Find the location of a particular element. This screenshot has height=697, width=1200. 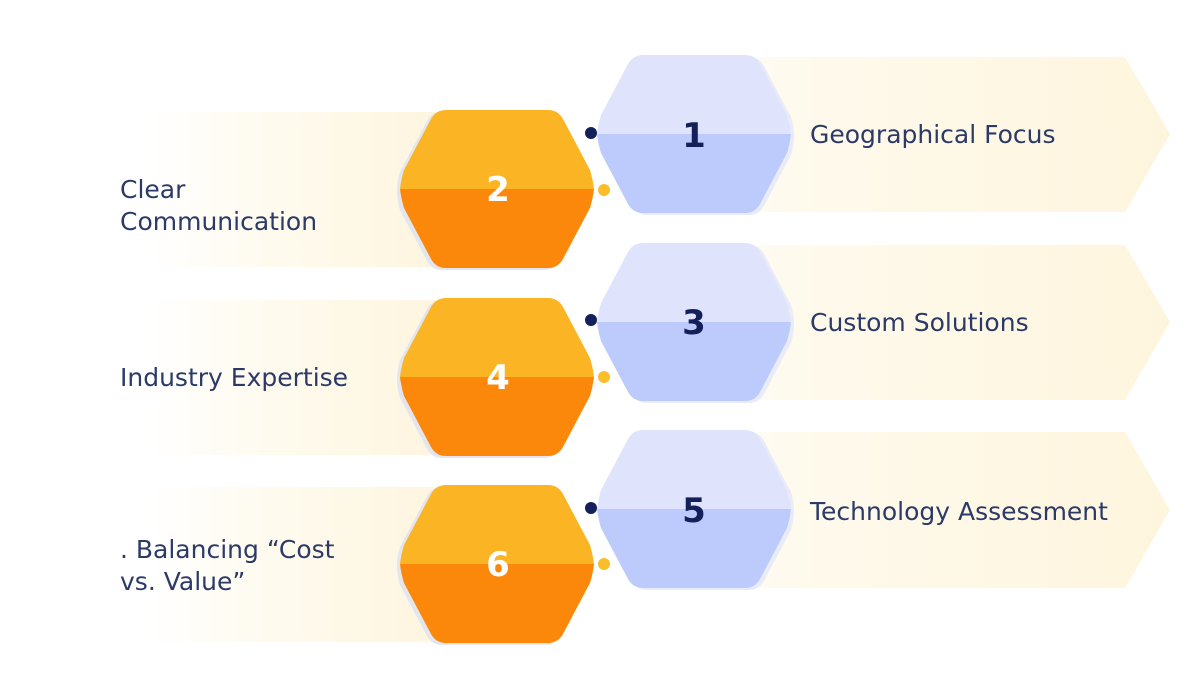

label-custom-solutions: Custom Solutions is located at coordinates (990, 323).